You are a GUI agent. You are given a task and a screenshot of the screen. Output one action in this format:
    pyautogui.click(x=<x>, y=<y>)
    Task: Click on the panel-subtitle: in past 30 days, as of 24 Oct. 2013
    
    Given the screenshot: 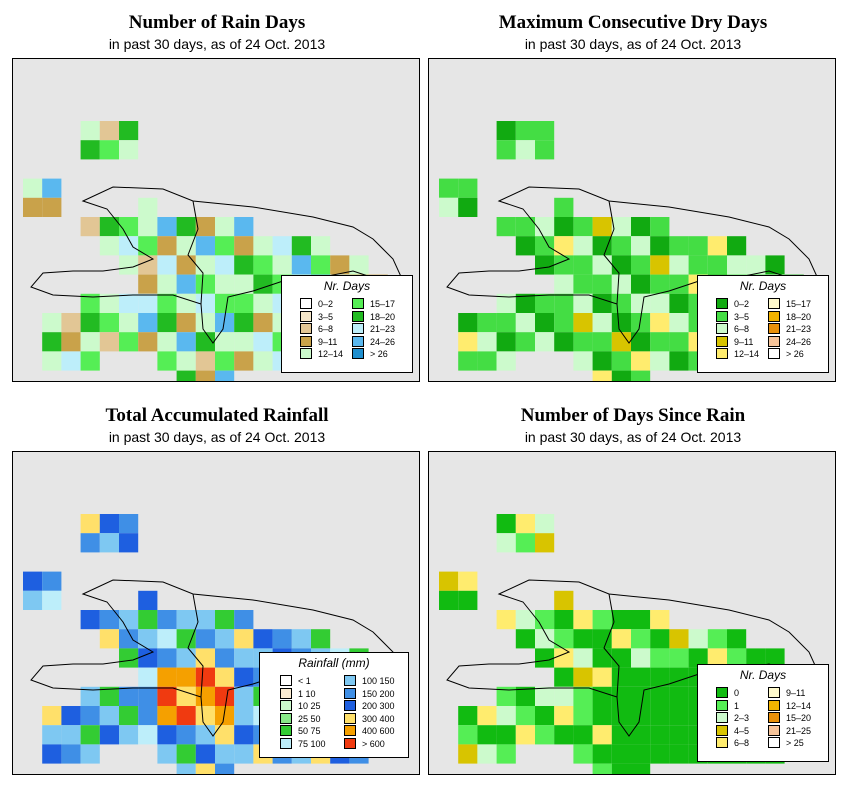 What is the action you would take?
    pyautogui.click(x=633, y=44)
    